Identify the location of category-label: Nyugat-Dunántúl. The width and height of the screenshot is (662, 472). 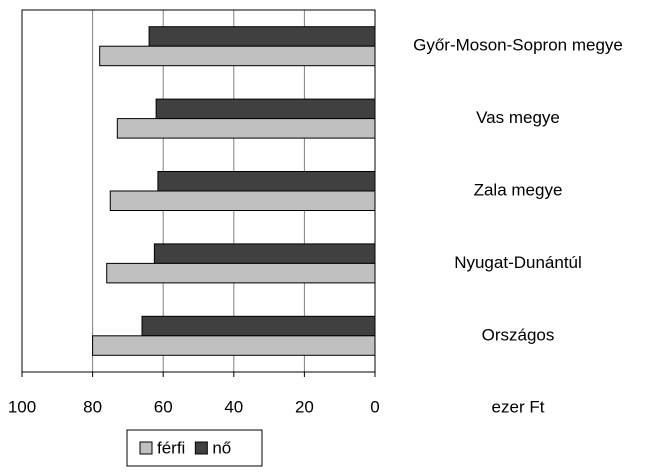
(518, 262).